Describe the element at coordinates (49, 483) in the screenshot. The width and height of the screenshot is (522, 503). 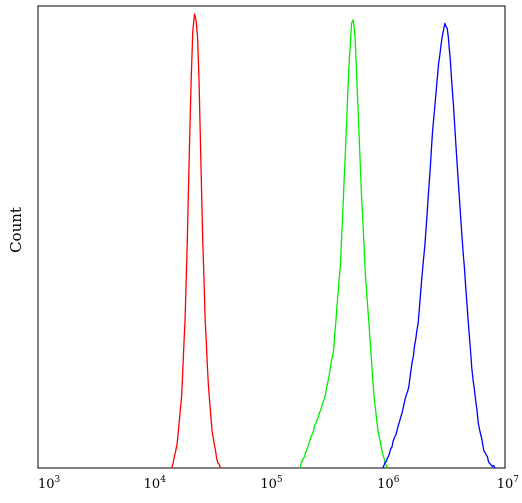
I see `x-tick-label: 103` at that location.